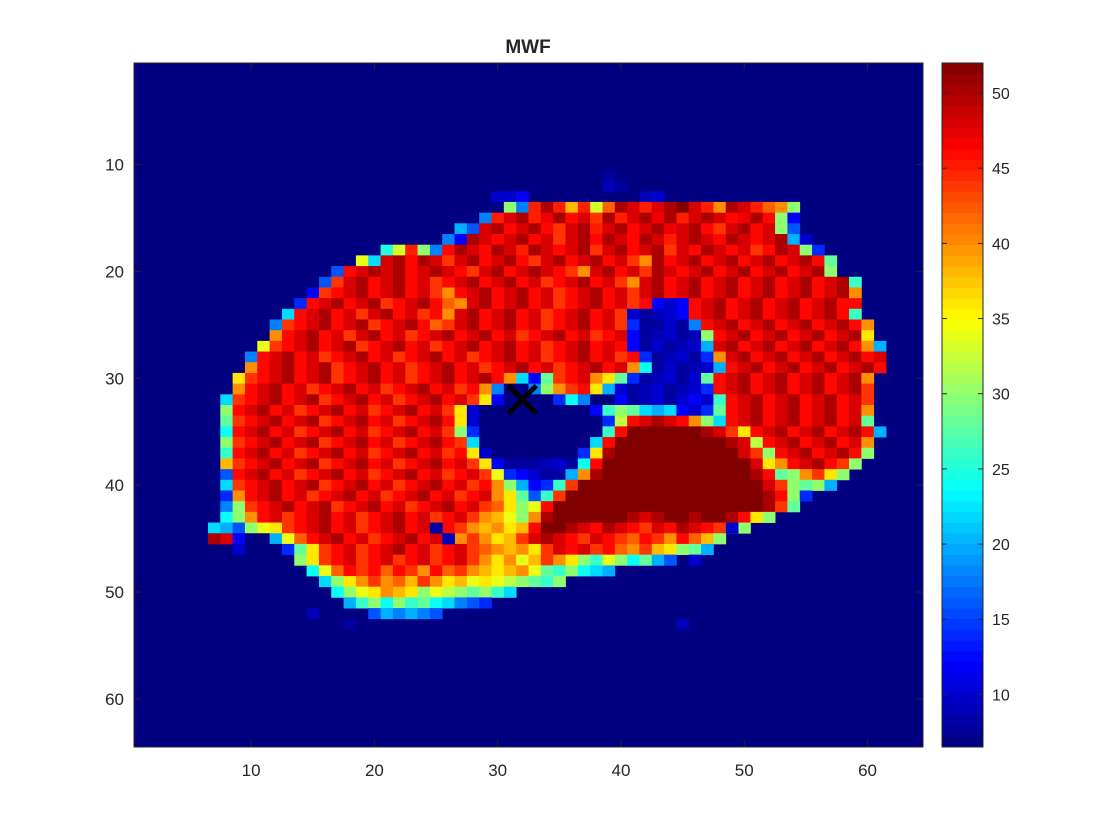 The width and height of the screenshot is (1120, 840). I want to click on colorbar-swatch, so click(962, 614).